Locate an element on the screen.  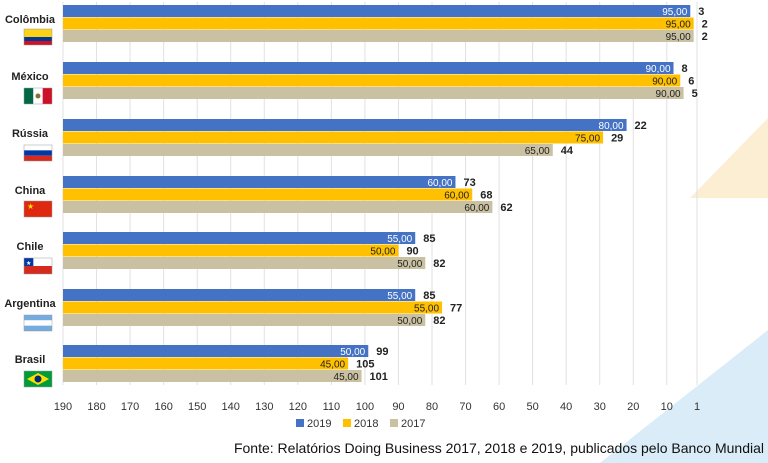
score-label: 65,00 is located at coordinates (537, 151).